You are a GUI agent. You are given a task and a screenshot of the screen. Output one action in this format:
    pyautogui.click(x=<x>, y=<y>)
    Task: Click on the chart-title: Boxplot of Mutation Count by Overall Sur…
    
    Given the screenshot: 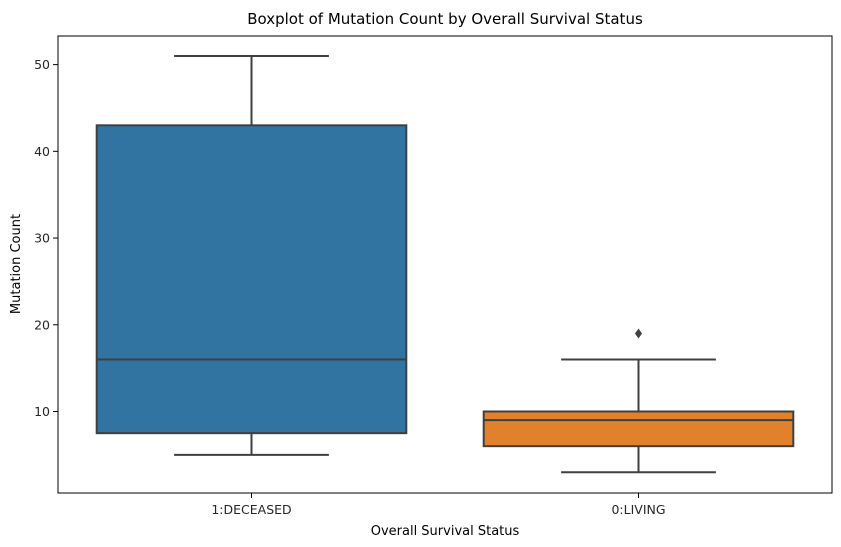 What is the action you would take?
    pyautogui.click(x=445, y=19)
    